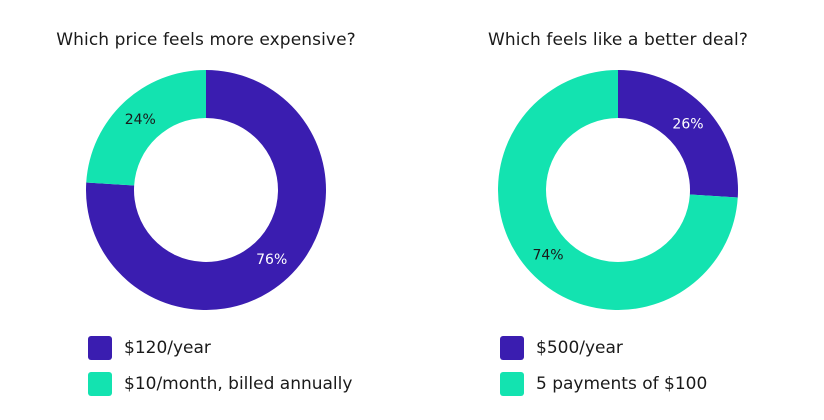 Image resolution: width=824 pixels, height=420 pixels. Describe the element at coordinates (622, 384) in the screenshot. I see `legend-label: 5 payments of $100` at that location.